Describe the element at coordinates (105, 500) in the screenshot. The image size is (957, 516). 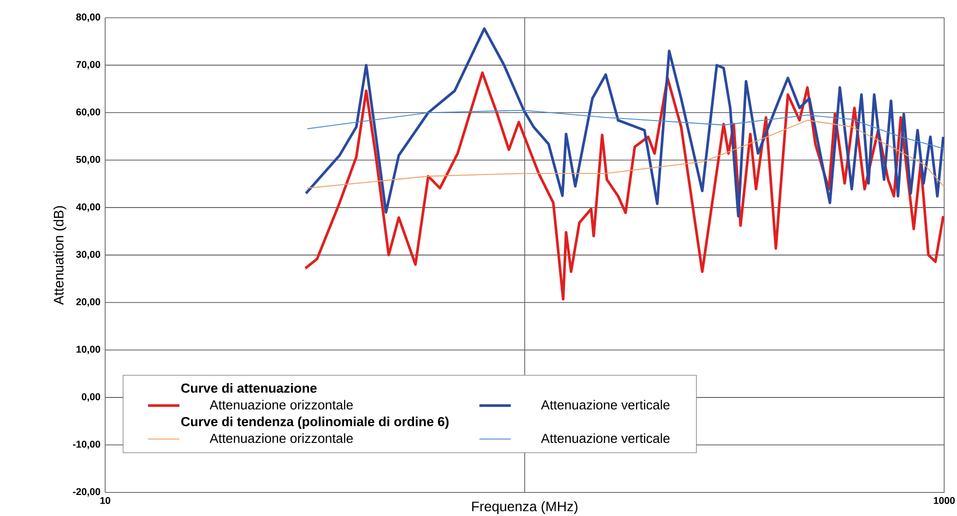
I see `x-tick-label: 10` at that location.